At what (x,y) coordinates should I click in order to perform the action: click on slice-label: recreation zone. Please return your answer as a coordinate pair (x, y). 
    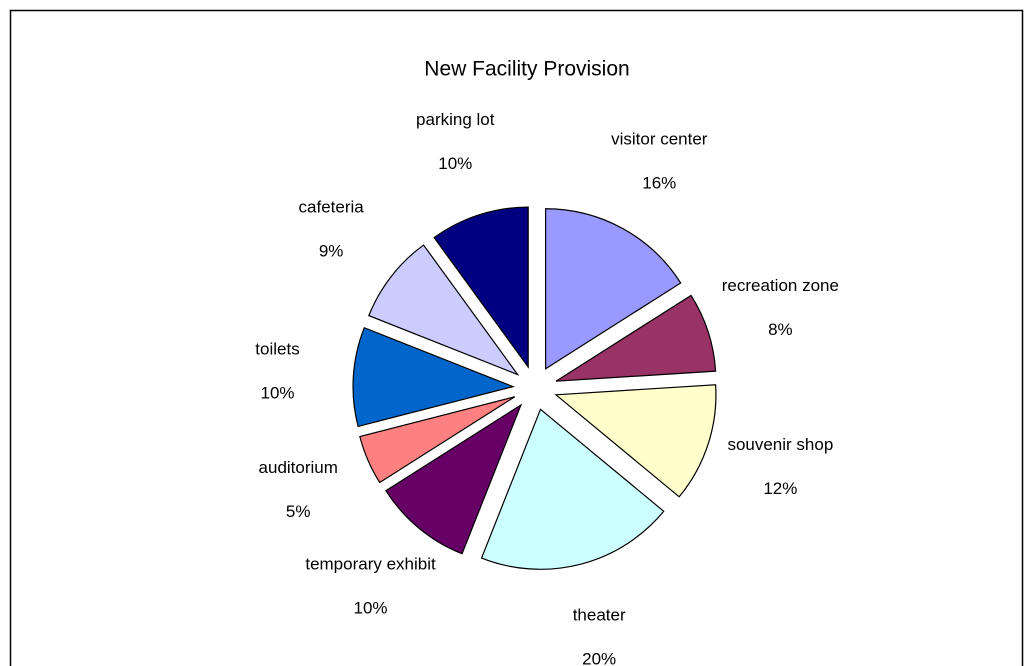
    Looking at the image, I should click on (780, 285).